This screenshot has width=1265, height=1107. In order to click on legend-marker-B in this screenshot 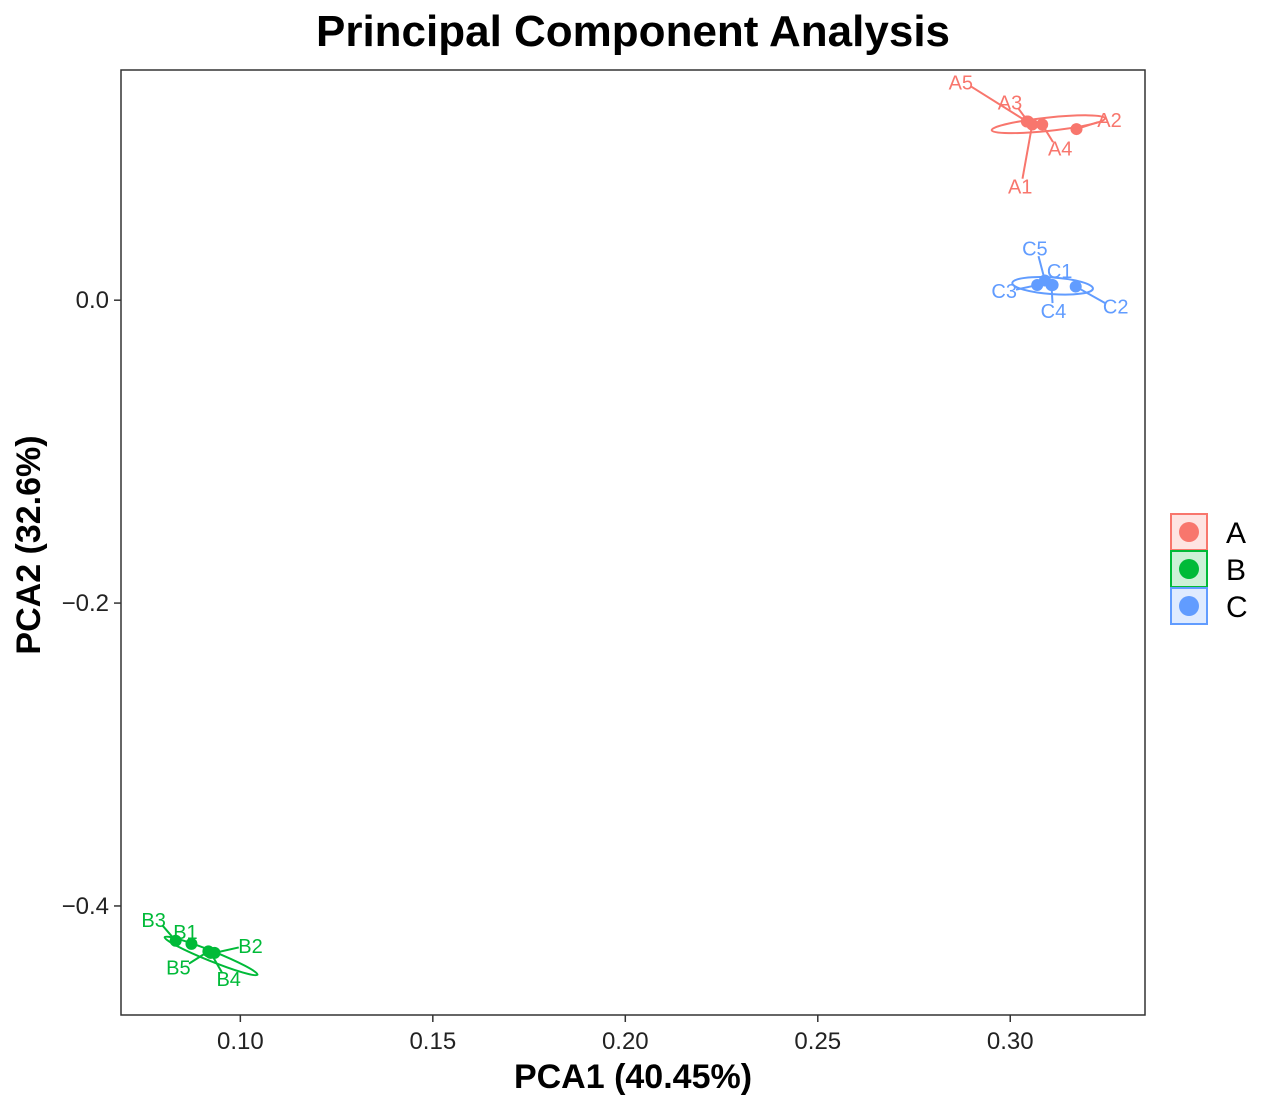, I will do `click(1189, 569)`.